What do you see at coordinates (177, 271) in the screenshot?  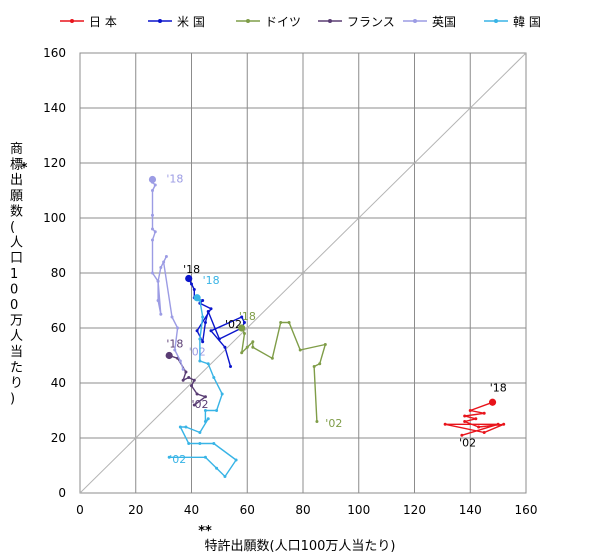 I see `series-5: '02 '18` at bounding box center [177, 271].